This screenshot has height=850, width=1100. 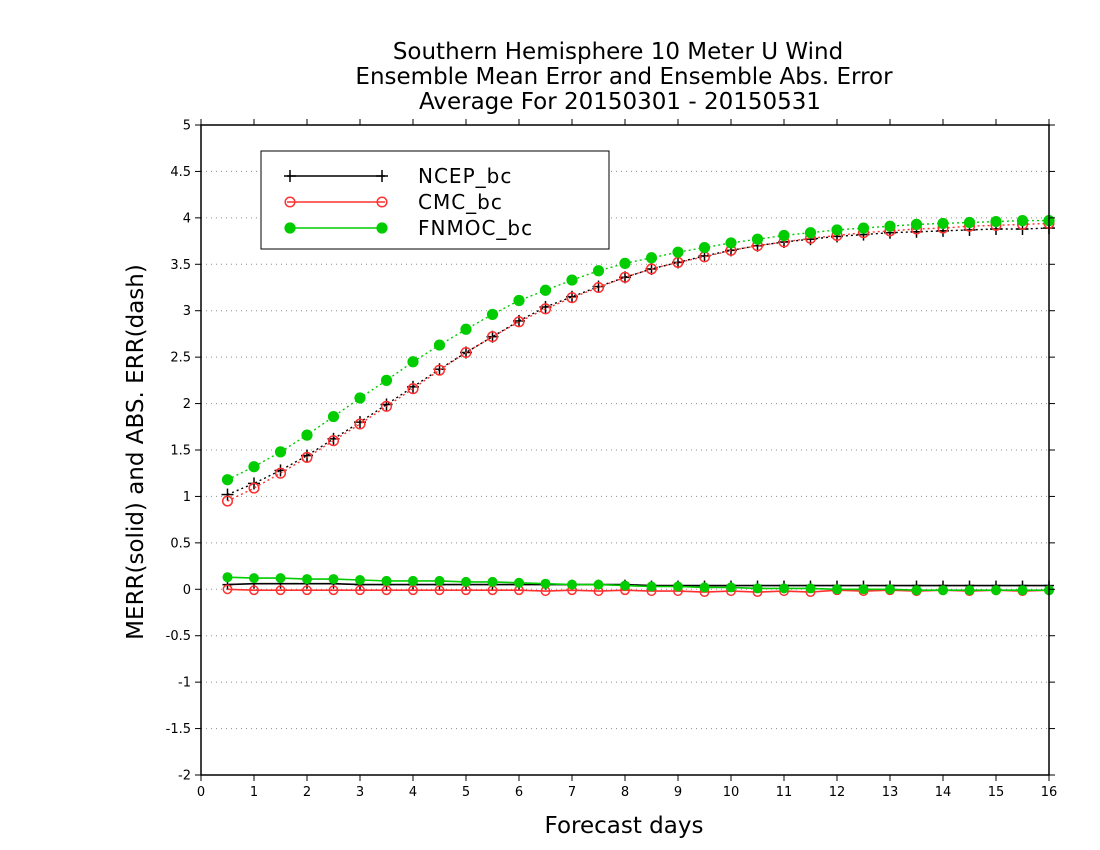 What do you see at coordinates (572, 792) in the screenshot?
I see `x-tick-label-7: 7` at bounding box center [572, 792].